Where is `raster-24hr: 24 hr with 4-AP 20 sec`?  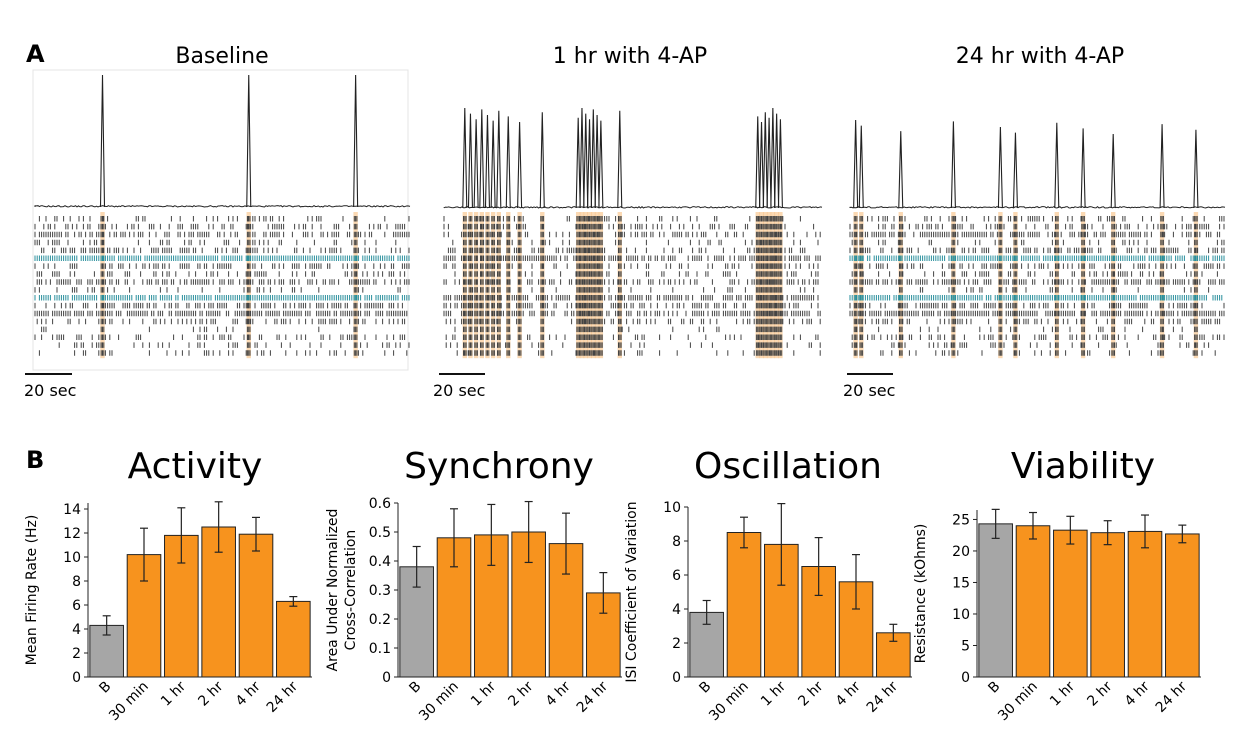 raster-24hr: 24 hr with 4-AP 20 sec is located at coordinates (1034, 222).